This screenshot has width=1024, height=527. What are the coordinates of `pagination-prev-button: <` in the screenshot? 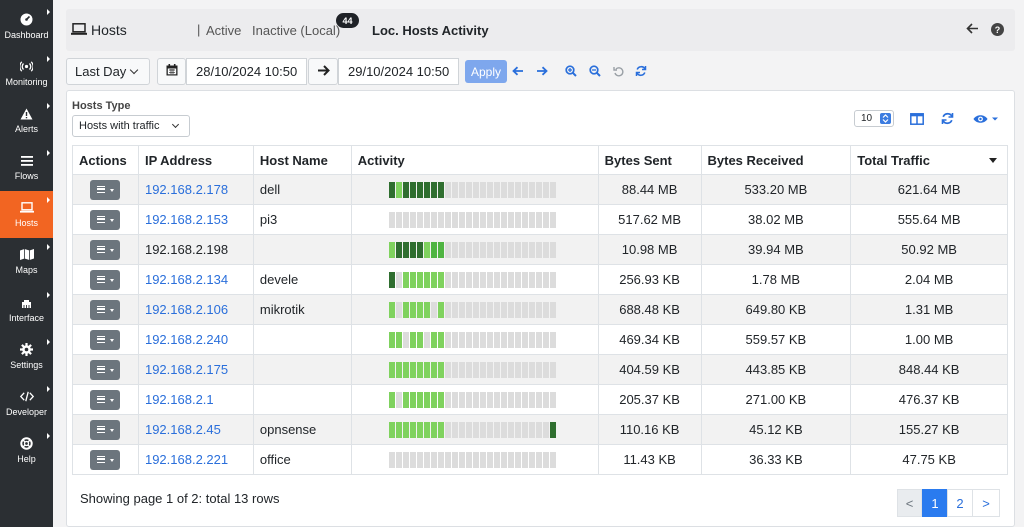 It's located at (909, 503).